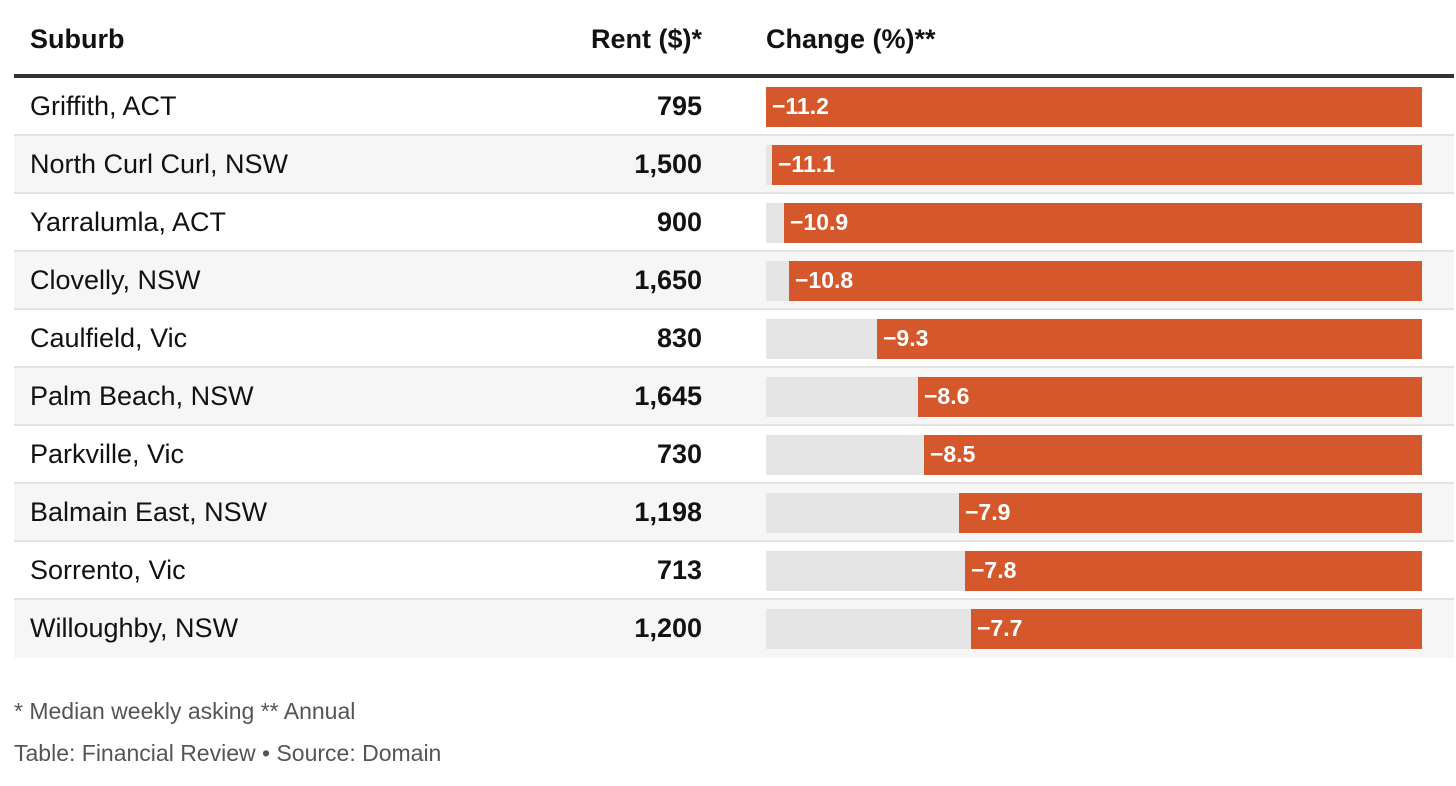  I want to click on rent-cell: 1,200, so click(668, 628).